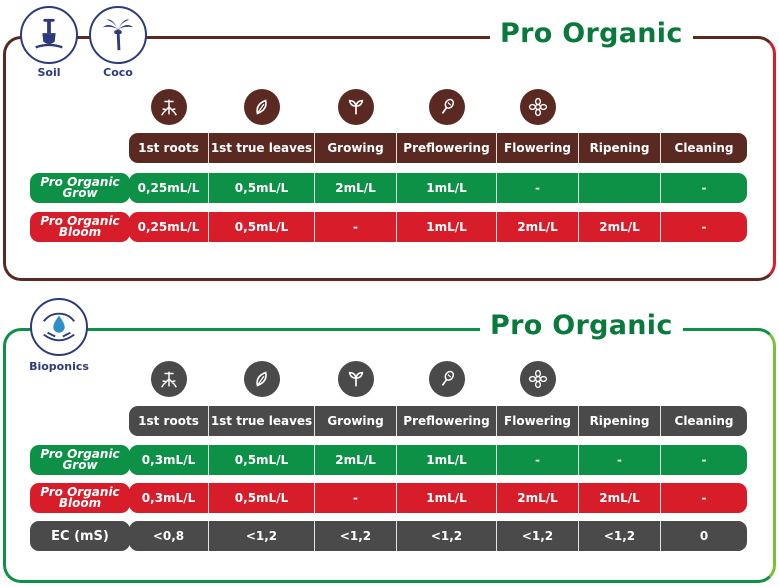 This screenshot has height=587, width=779. I want to click on water-hands-icon, so click(59, 327).